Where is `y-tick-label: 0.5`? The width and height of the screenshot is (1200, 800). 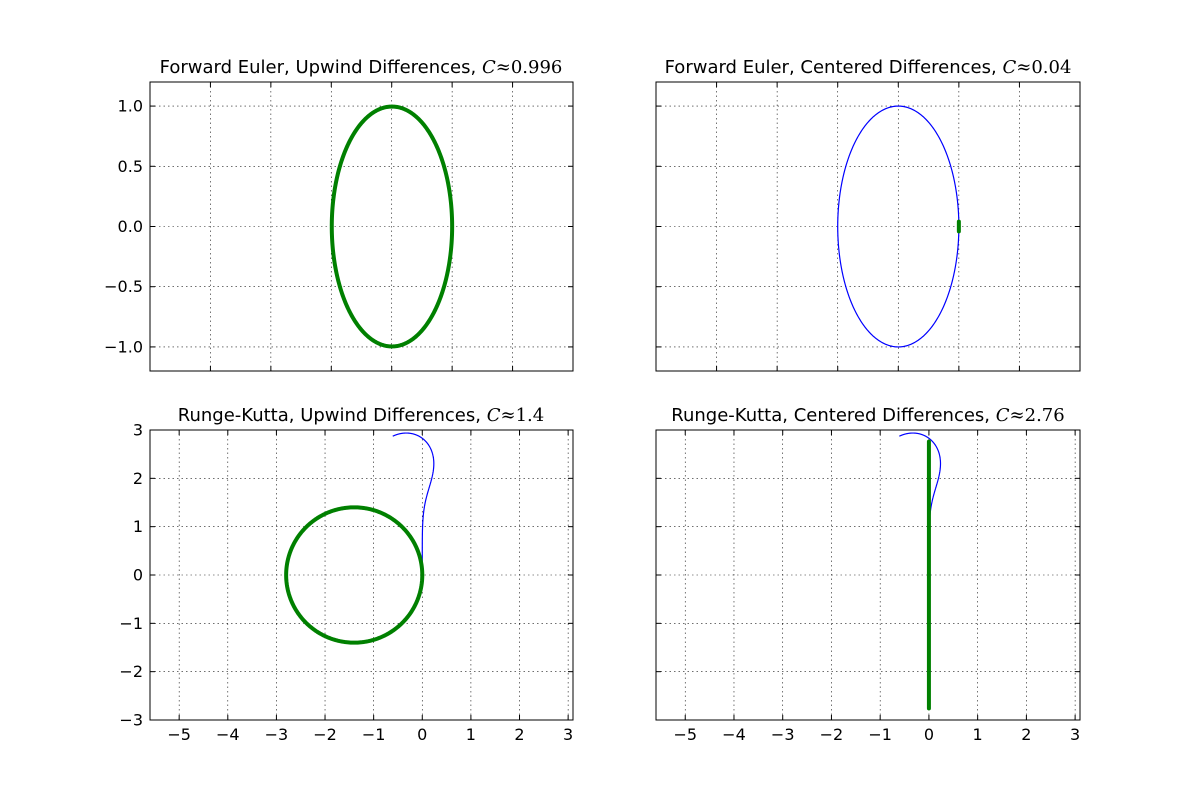
y-tick-label: 0.5 is located at coordinates (130, 166).